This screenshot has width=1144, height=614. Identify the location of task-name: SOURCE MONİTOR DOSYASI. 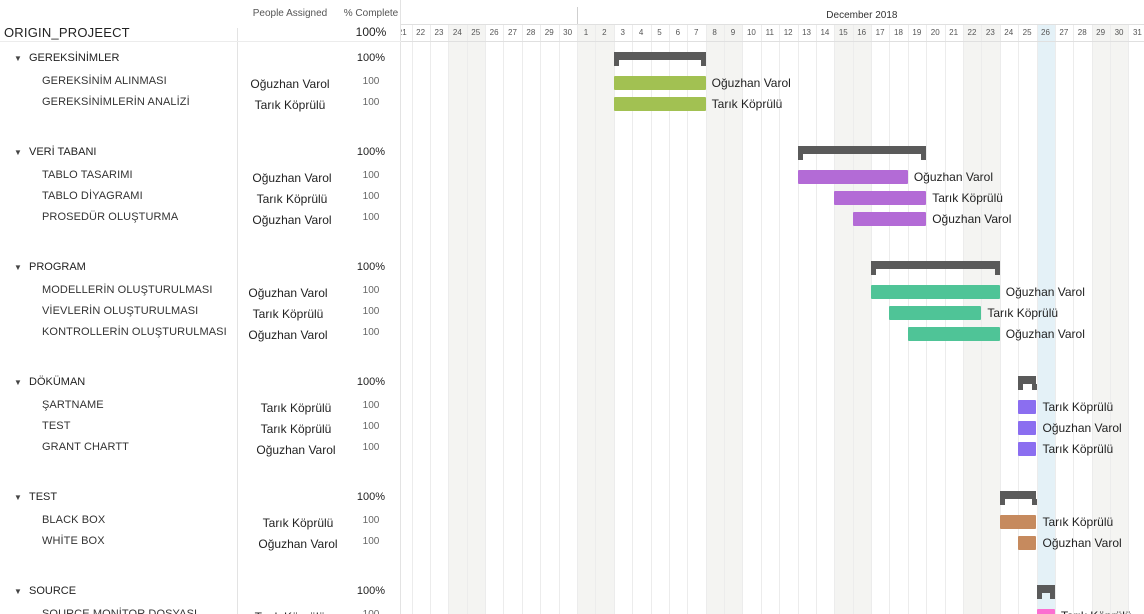
(120, 611).